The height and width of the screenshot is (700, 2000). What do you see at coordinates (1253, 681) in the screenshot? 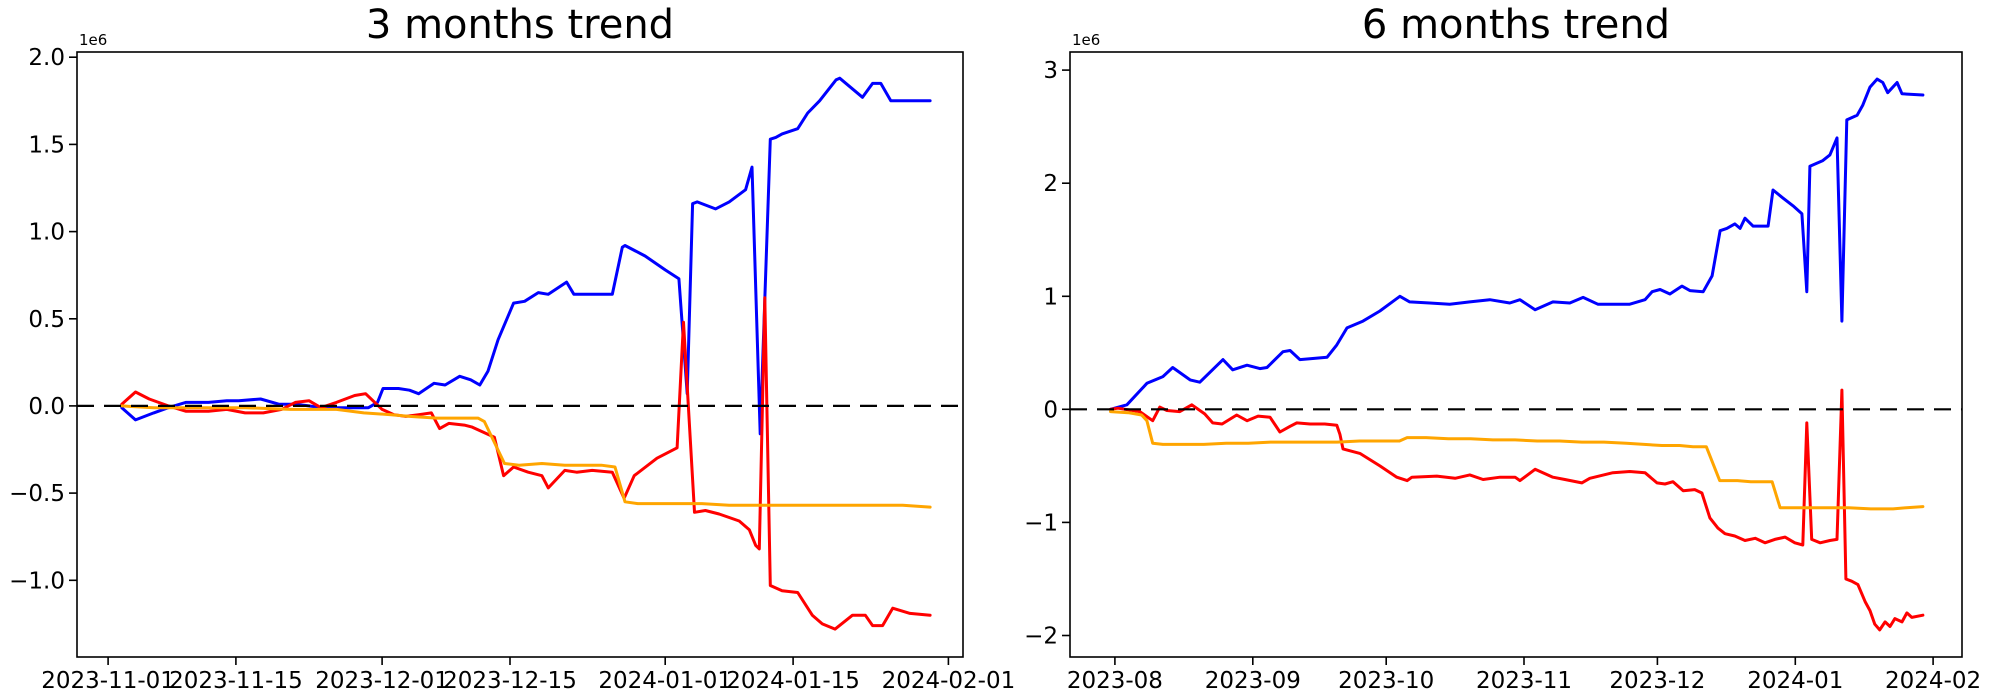
I see `x-tick-label: 2023-09` at bounding box center [1253, 681].